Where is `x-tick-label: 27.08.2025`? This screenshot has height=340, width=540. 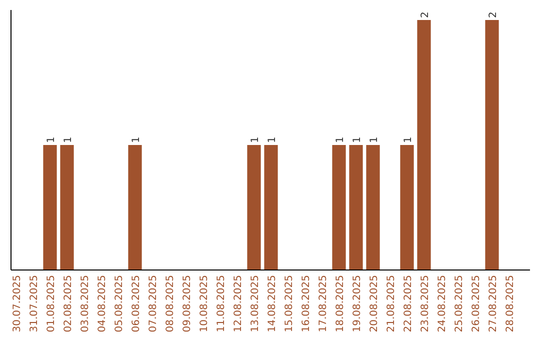 x-tick-label: 27.08.2025 is located at coordinates (493, 303).